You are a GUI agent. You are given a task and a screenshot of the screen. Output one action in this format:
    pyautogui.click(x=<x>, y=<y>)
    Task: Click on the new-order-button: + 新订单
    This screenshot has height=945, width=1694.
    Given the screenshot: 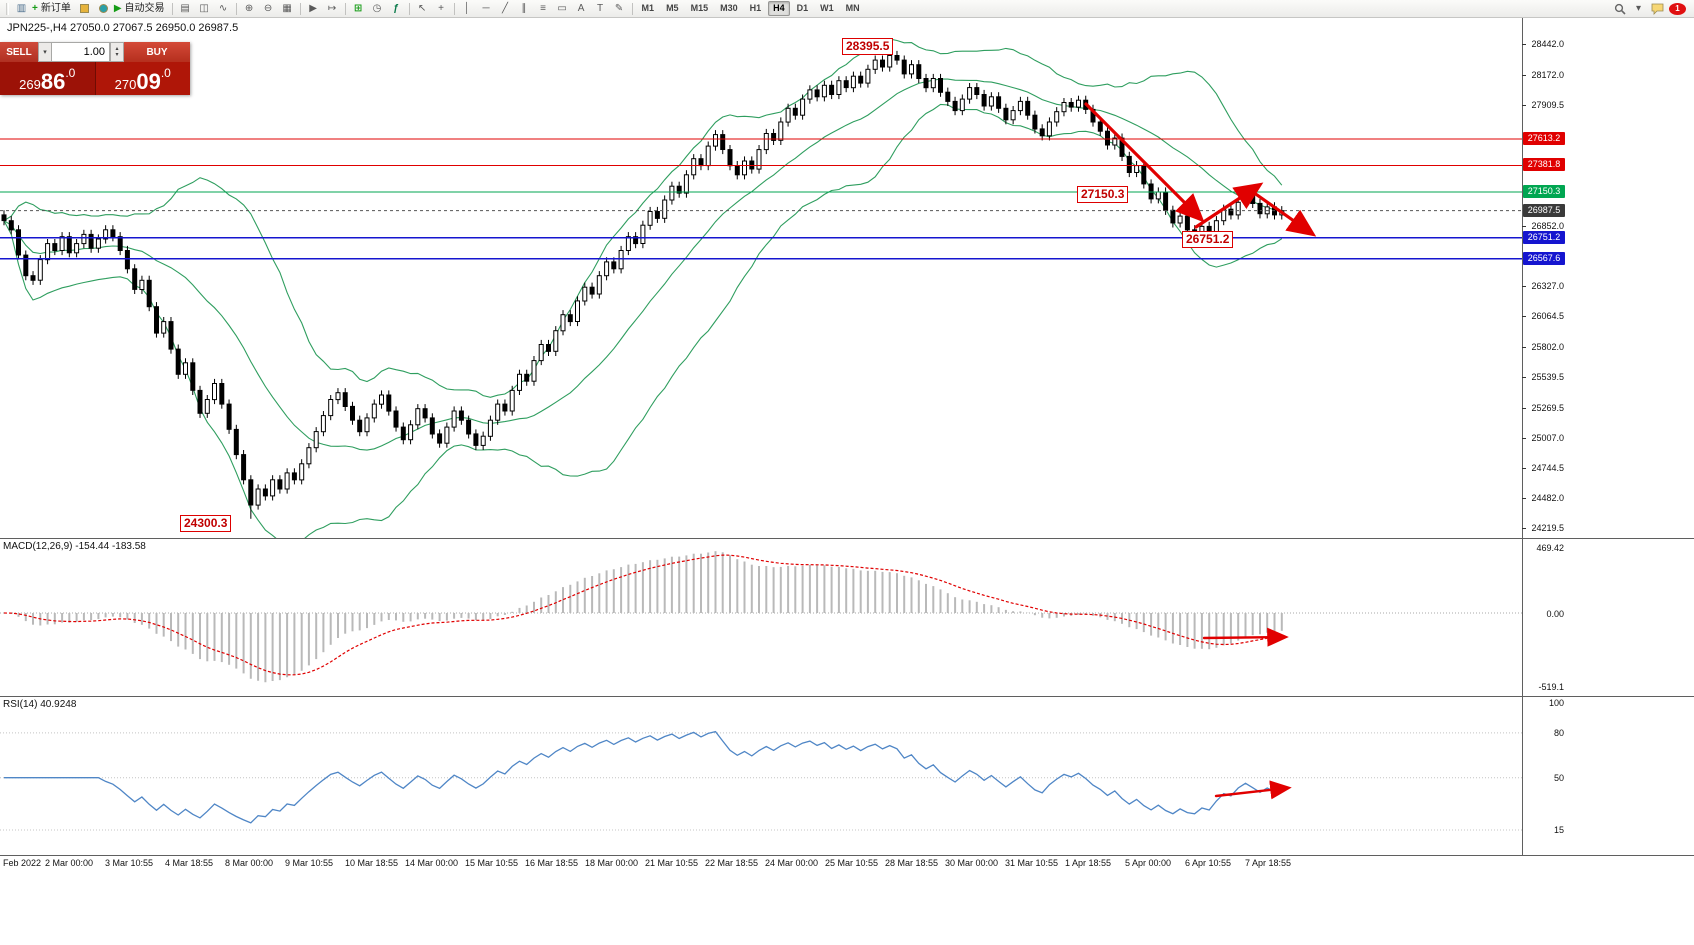 What is the action you would take?
    pyautogui.click(x=53, y=9)
    